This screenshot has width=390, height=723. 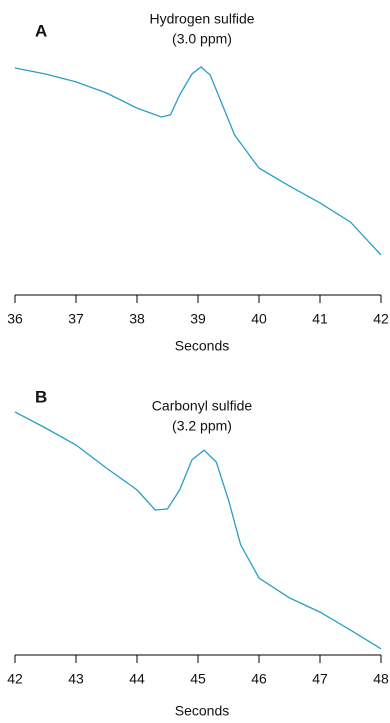 I want to click on chart-subtitle: (3.0 ppm), so click(x=202, y=39).